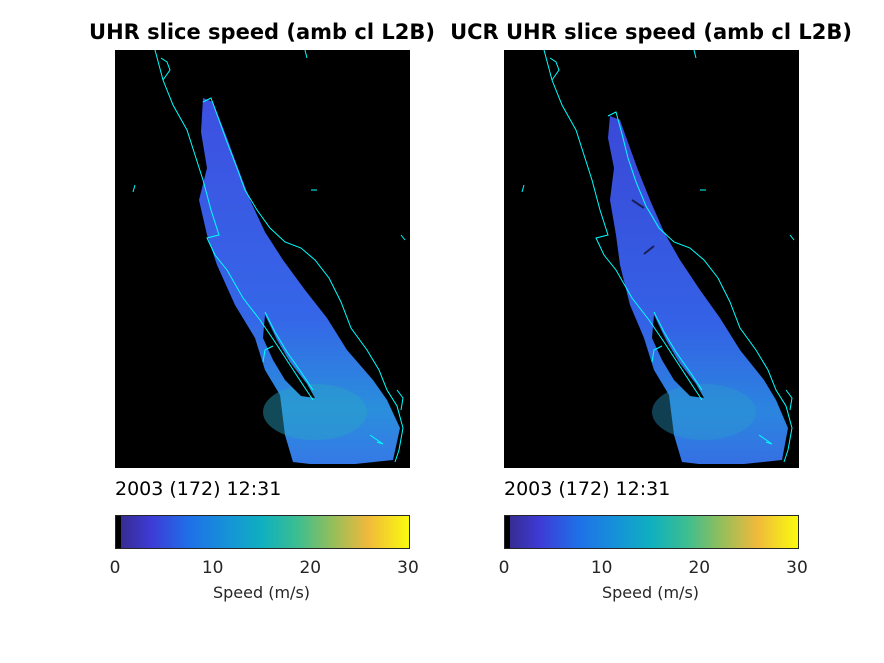 The image size is (884, 663). I want to click on left-colorbar-tick-20: 20, so click(310, 568).